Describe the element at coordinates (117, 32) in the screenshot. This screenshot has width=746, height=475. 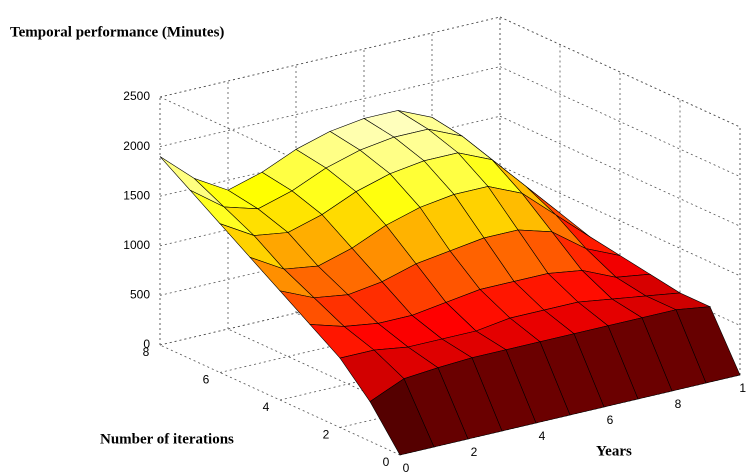
I see `chart-title: Temporal performance (Minutes)` at that location.